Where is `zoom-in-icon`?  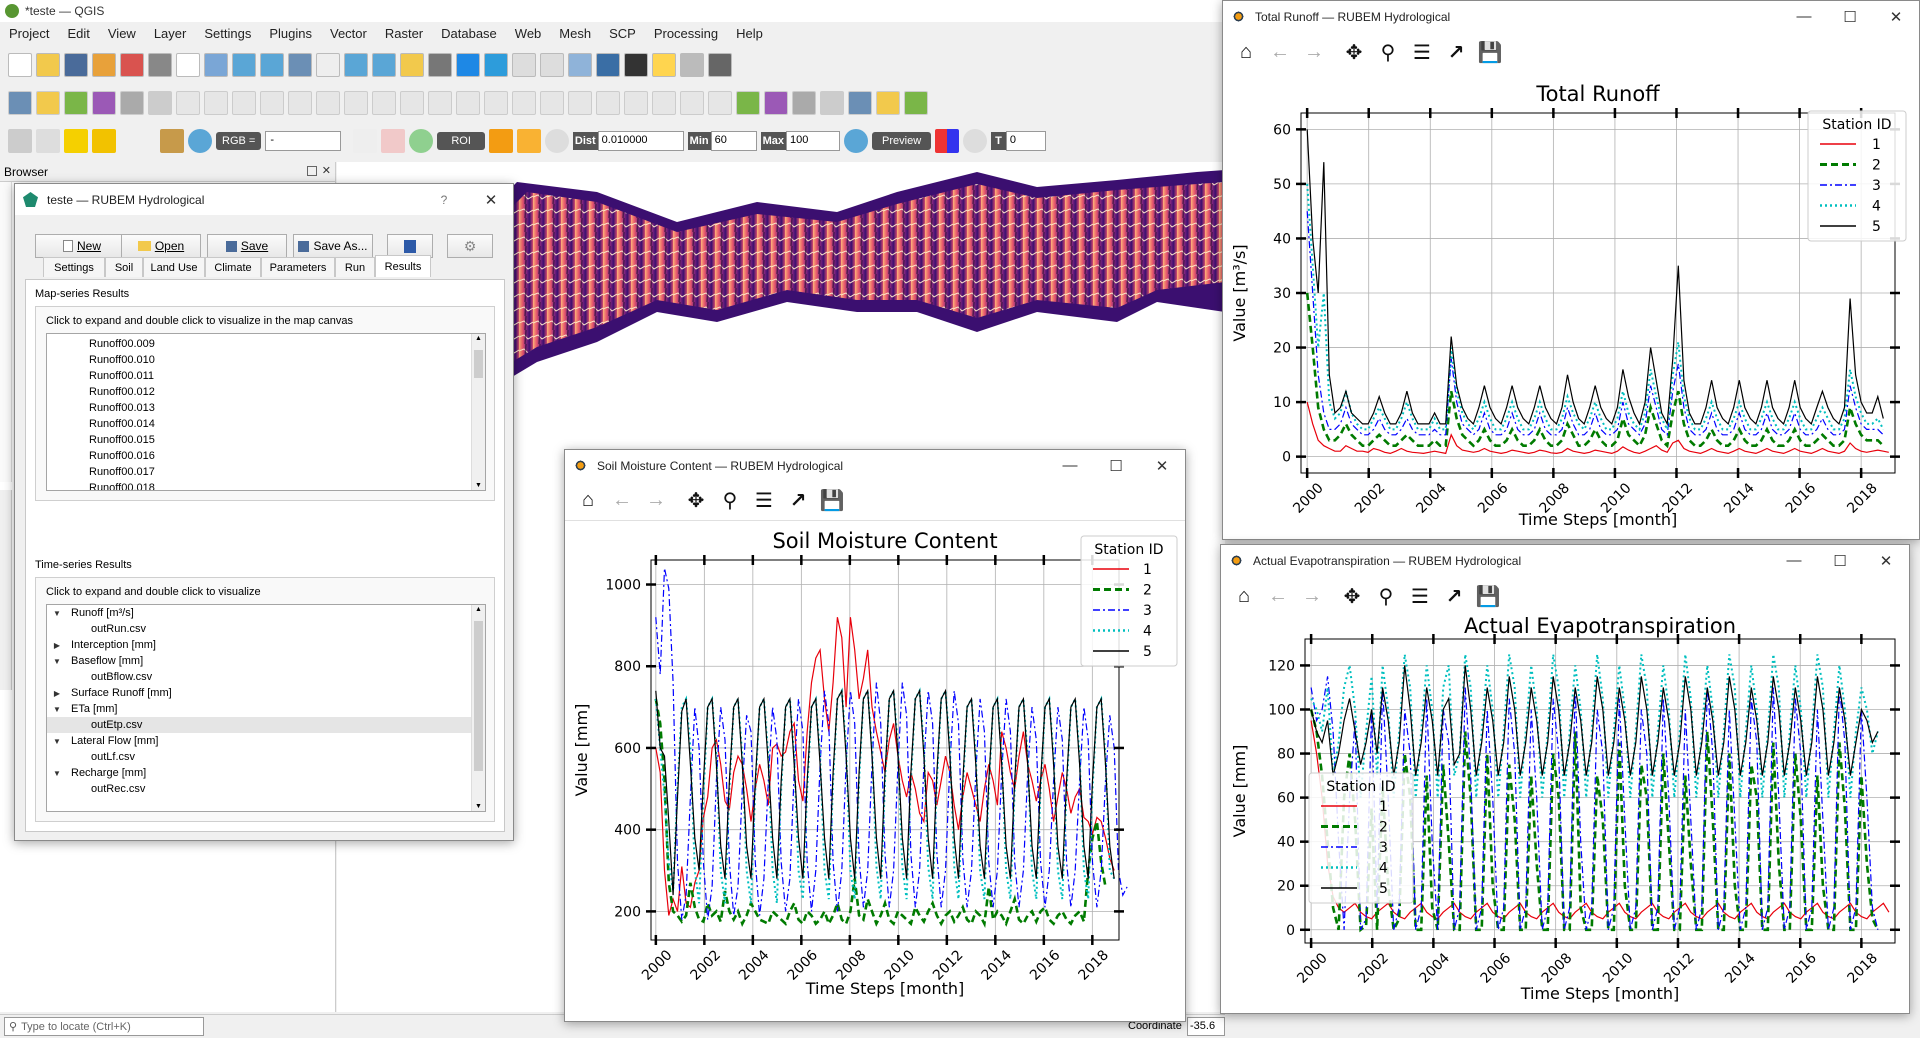
zoom-in-icon is located at coordinates (244, 65).